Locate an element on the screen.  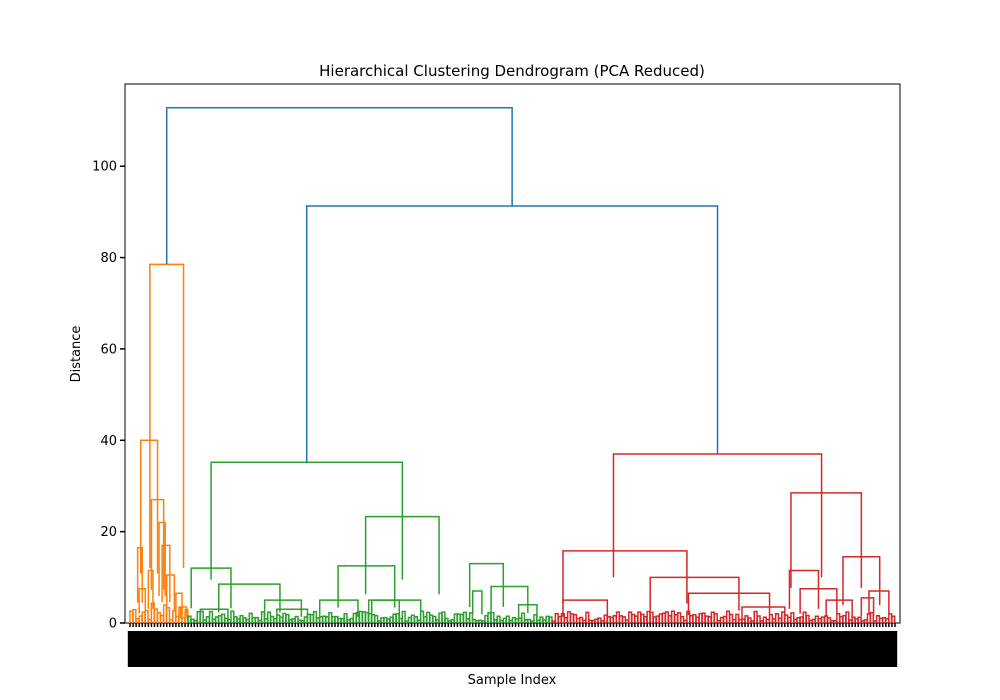
y-tick-label: 0 is located at coordinates (113, 624).